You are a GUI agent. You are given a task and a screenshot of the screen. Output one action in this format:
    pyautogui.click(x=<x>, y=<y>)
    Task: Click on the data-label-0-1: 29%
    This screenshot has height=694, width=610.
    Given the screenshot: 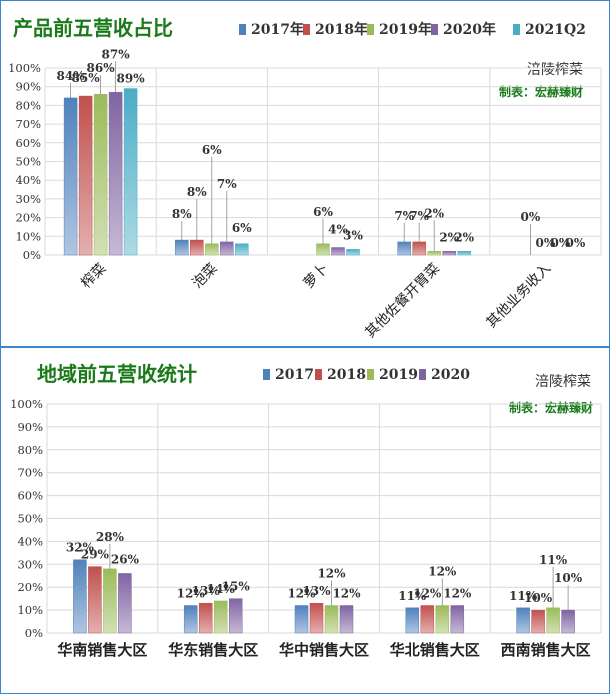 What is the action you would take?
    pyautogui.click(x=95, y=555)
    